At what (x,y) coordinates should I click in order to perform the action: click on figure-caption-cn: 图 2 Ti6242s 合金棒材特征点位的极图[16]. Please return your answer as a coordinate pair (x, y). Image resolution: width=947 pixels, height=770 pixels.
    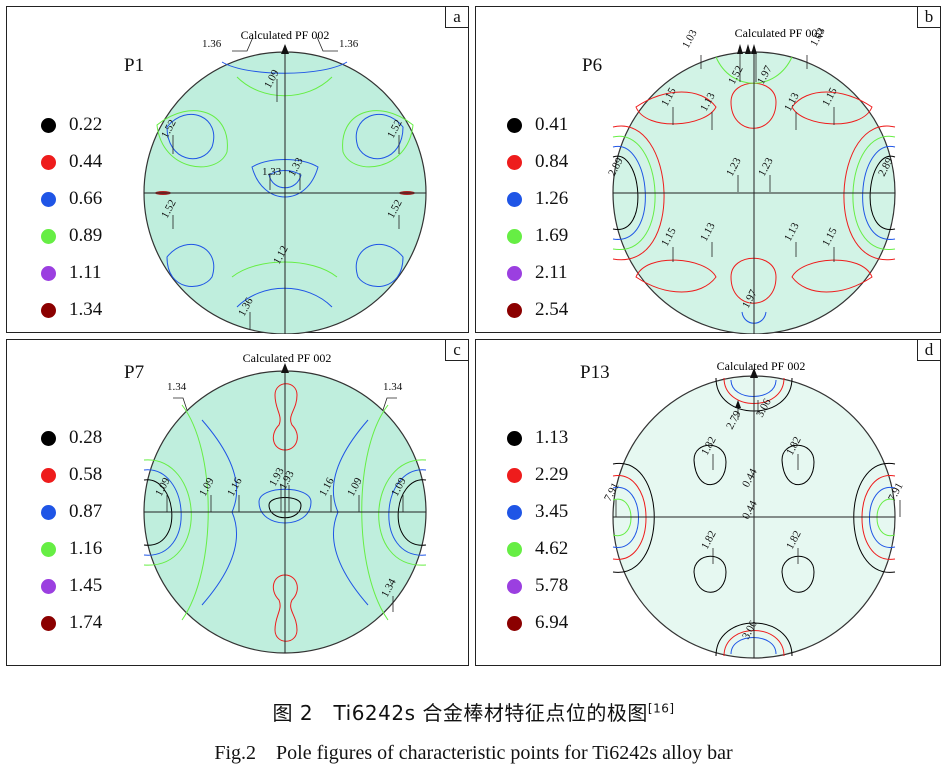
    Looking at the image, I should click on (473, 711).